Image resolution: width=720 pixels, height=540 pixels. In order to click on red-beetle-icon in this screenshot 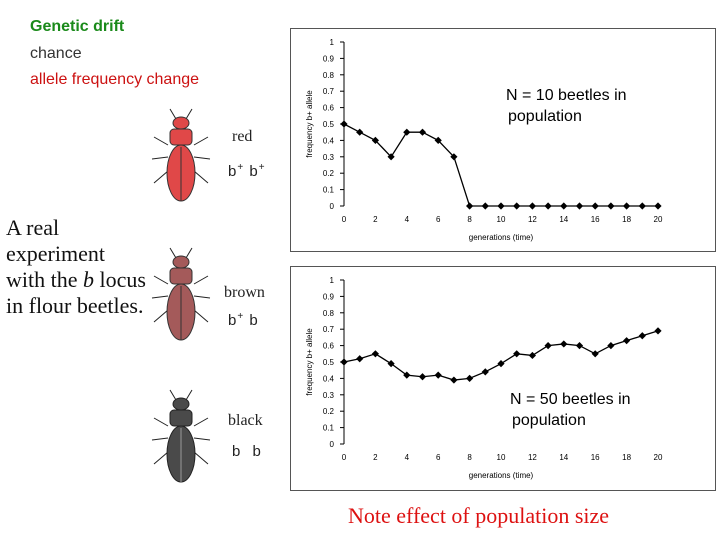, I will do `click(181, 157)`.